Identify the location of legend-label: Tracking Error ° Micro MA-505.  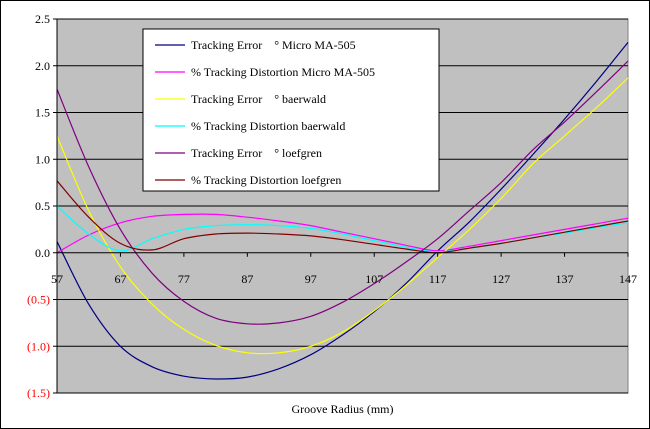
(273, 45).